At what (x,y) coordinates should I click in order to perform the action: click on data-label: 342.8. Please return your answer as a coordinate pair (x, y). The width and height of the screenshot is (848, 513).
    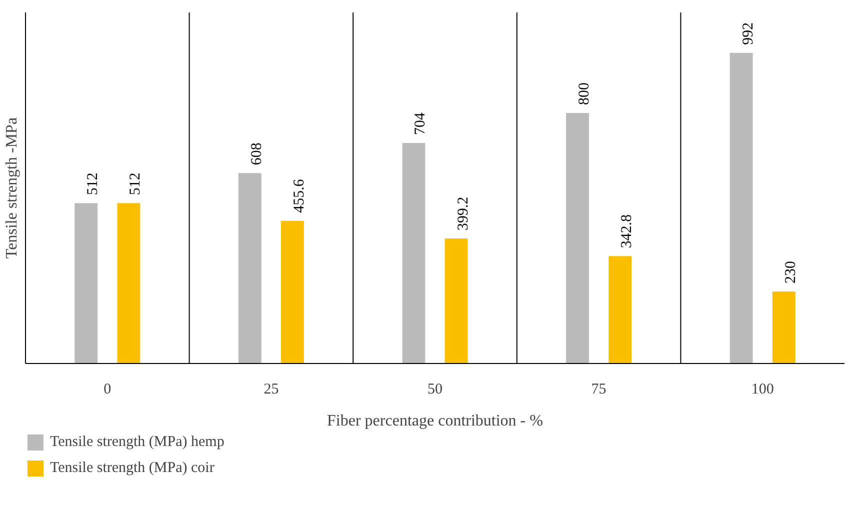
    Looking at the image, I should click on (627, 231).